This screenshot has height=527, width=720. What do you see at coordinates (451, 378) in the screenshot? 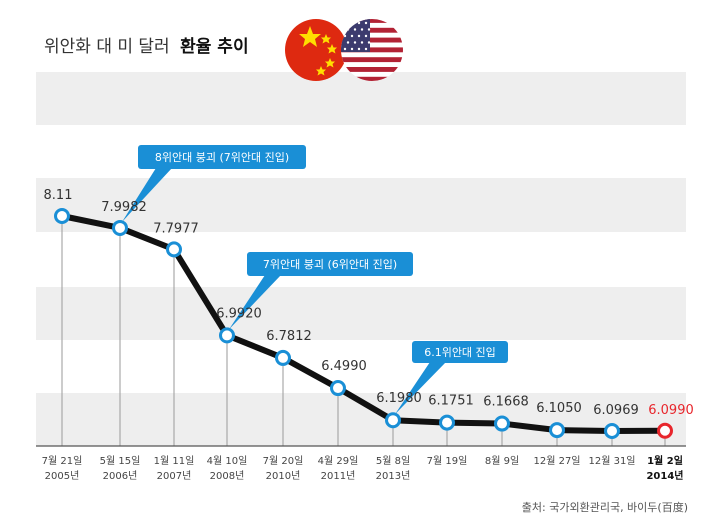
I see `callout: 6.1위안대 진입` at bounding box center [451, 378].